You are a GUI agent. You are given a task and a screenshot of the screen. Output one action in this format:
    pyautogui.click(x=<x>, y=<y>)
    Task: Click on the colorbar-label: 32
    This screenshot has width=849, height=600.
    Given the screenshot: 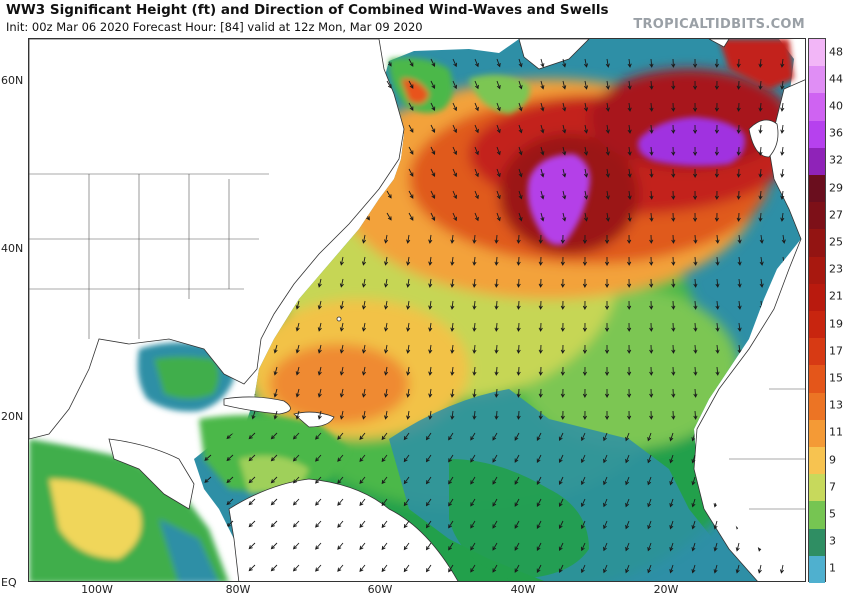 What is the action you would take?
    pyautogui.click(x=836, y=160)
    